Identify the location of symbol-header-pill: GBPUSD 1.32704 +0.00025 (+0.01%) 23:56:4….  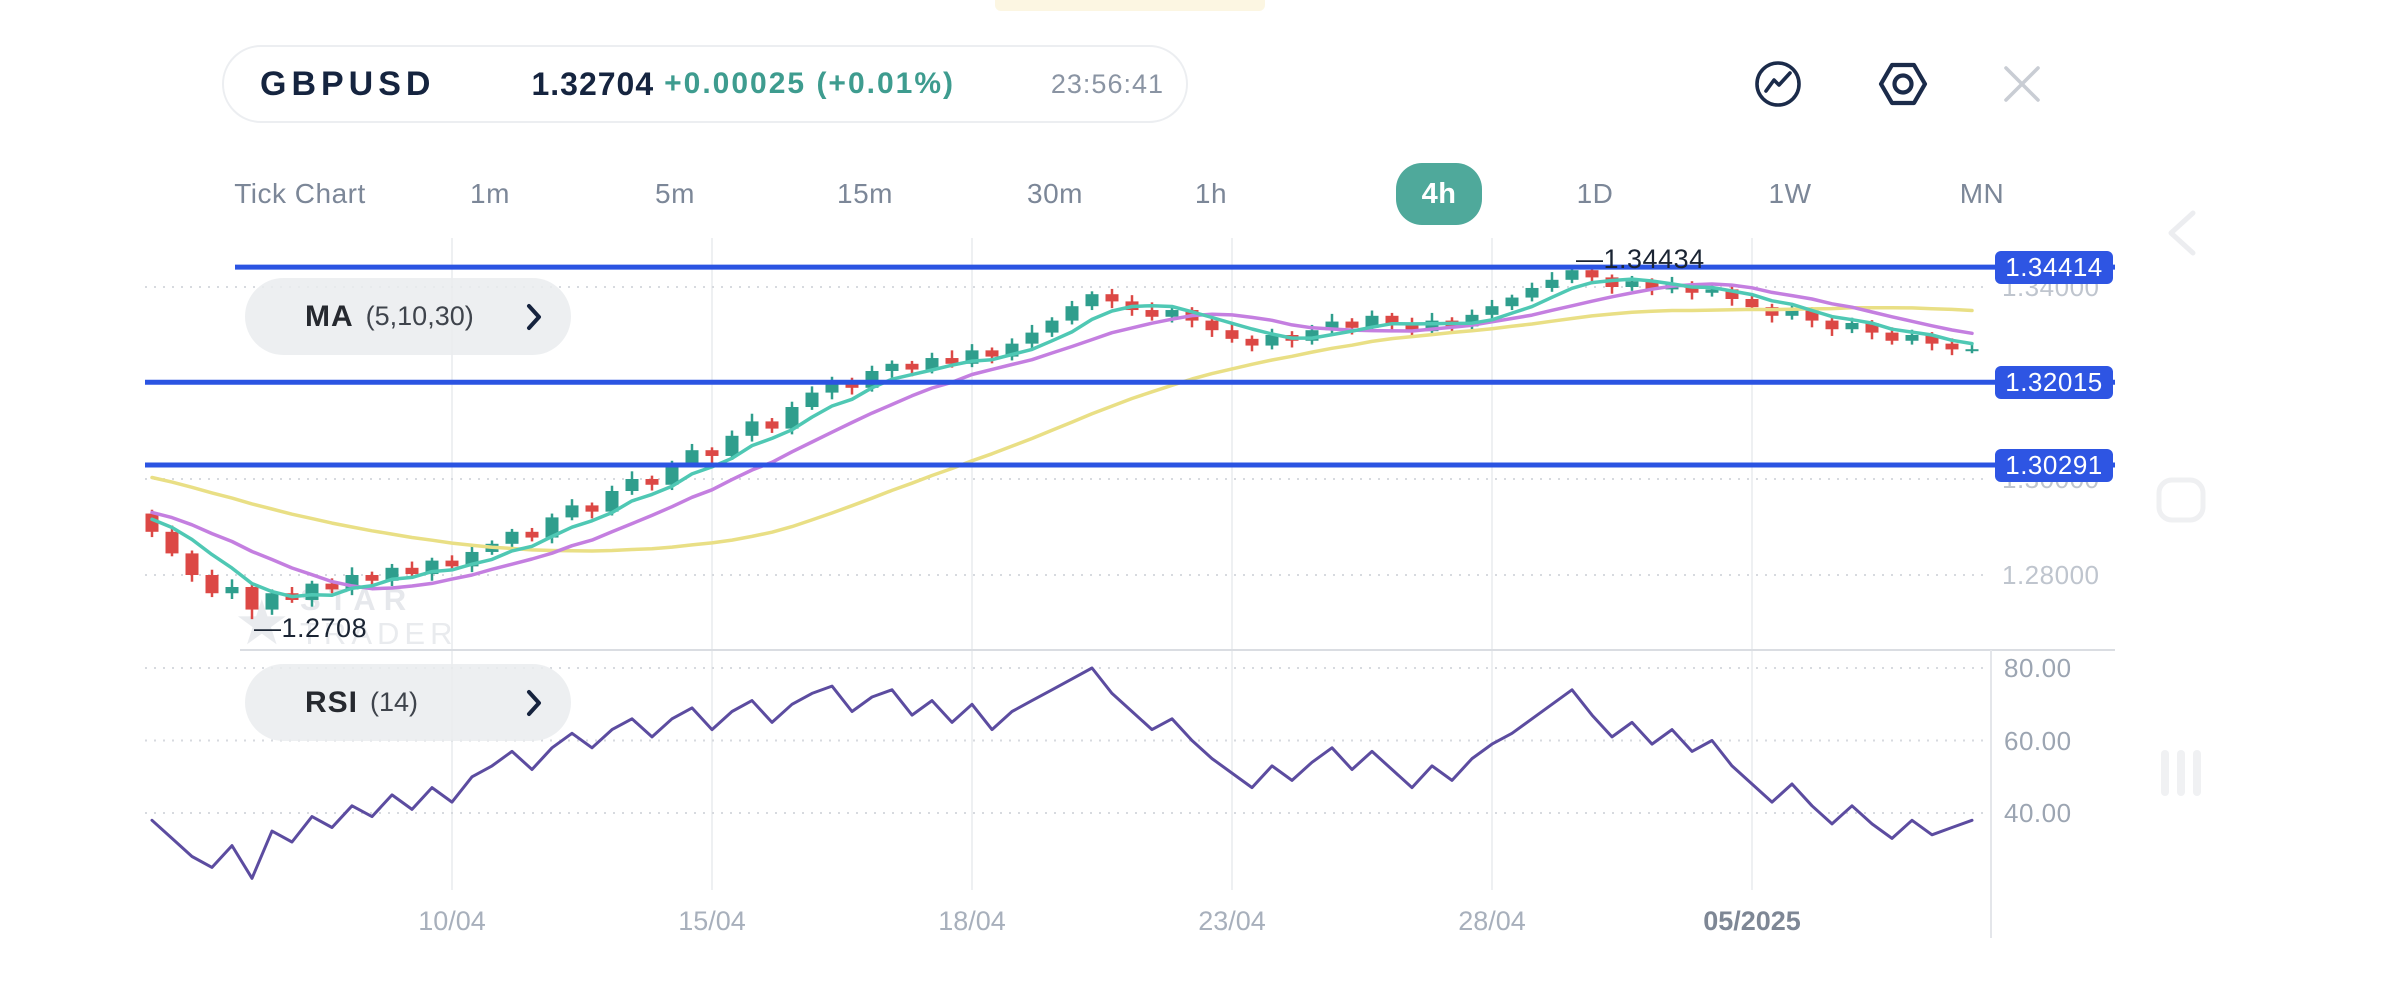
(705, 84).